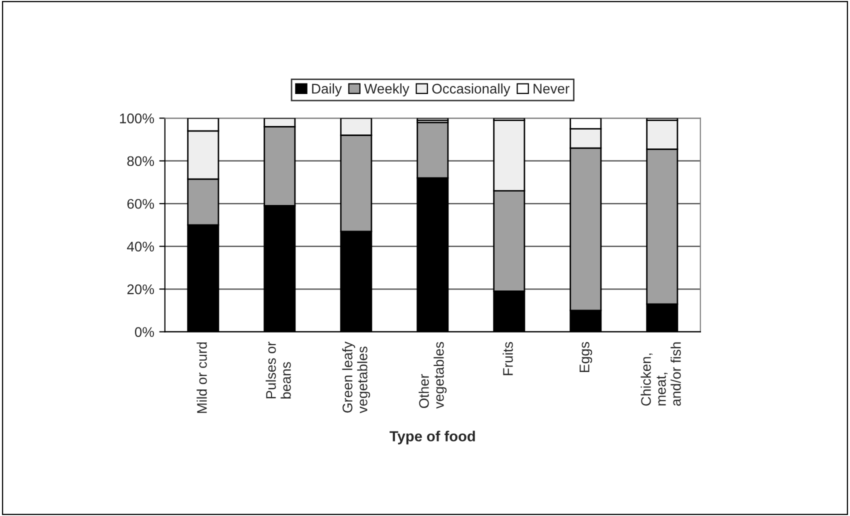 Image resolution: width=850 pixels, height=516 pixels. Describe the element at coordinates (201, 377) in the screenshot. I see `x-tick-label: Mild or curd` at that location.